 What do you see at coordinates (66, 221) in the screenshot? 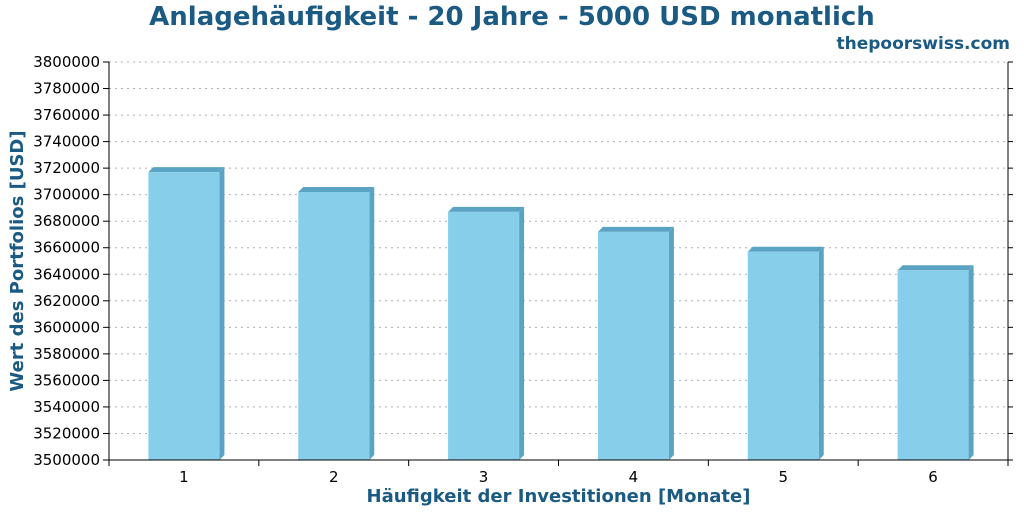
I see `y-tick-label: 3680000` at bounding box center [66, 221].